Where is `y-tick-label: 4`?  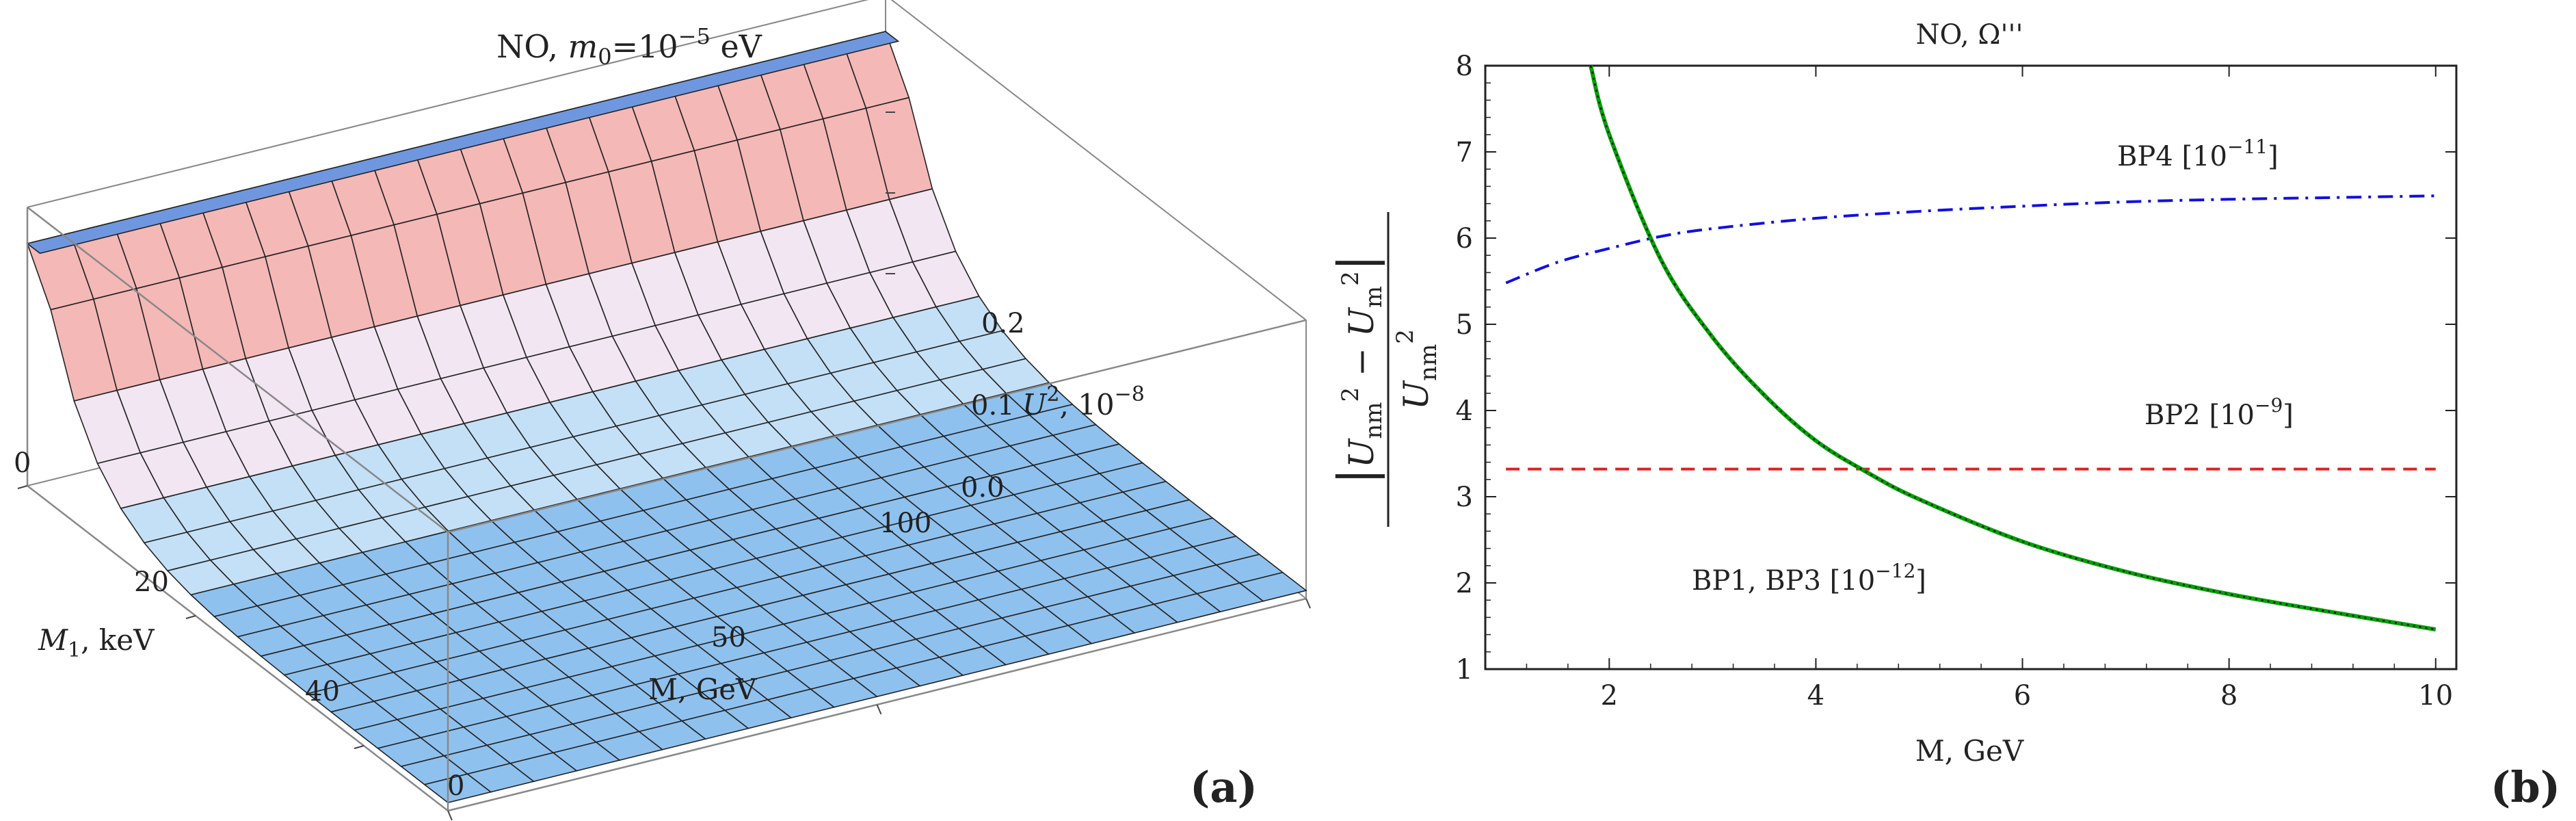
y-tick-label: 4 is located at coordinates (1464, 411).